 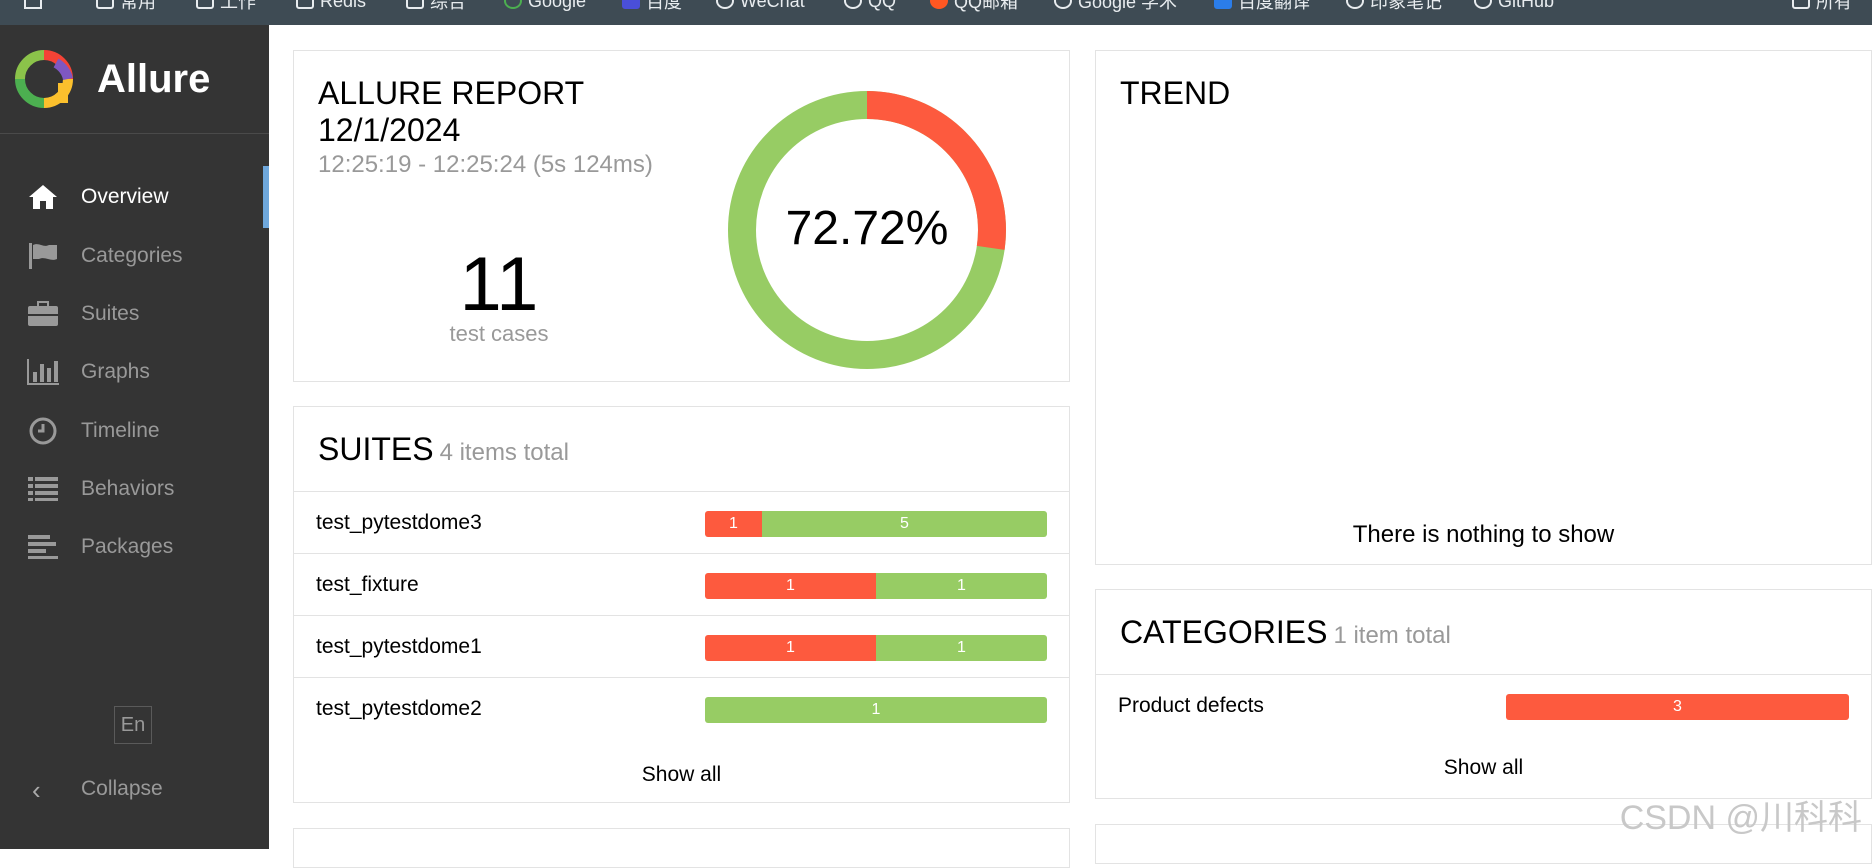 What do you see at coordinates (389, 130) in the screenshot?
I see `report-date: 12/1/2024` at bounding box center [389, 130].